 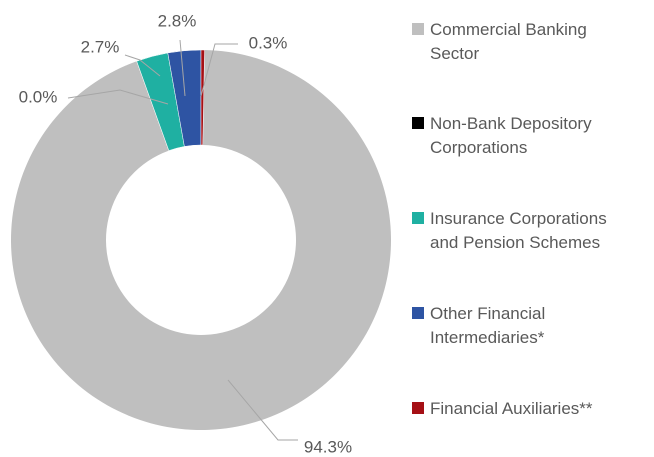 What do you see at coordinates (508, 41) in the screenshot?
I see `legend-label: Commercial Banking Sector` at bounding box center [508, 41].